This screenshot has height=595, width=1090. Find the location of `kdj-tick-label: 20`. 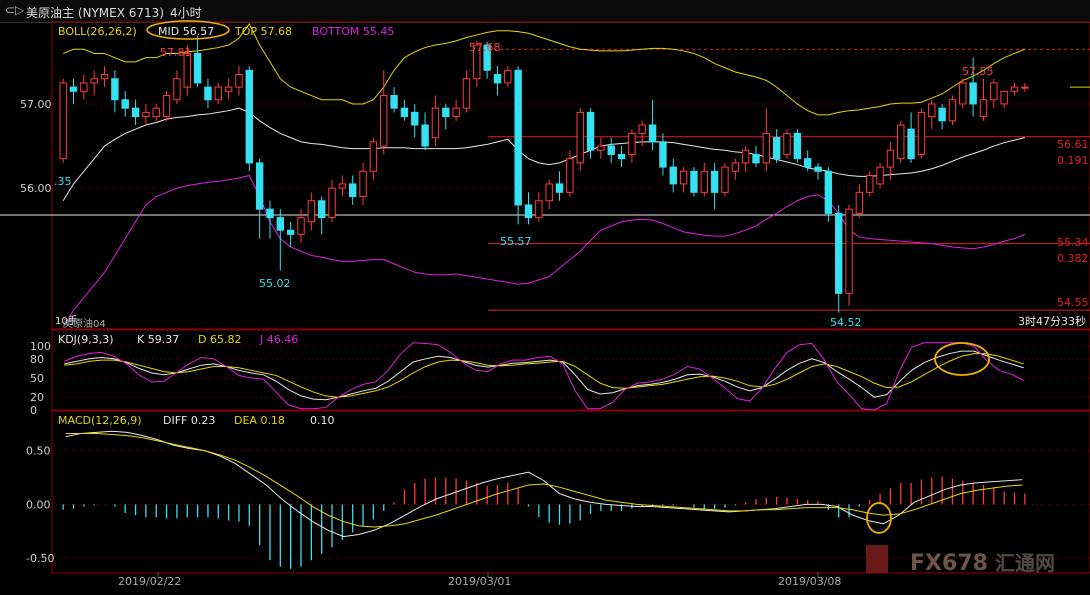

kdj-tick-label: 20 is located at coordinates (37, 397).